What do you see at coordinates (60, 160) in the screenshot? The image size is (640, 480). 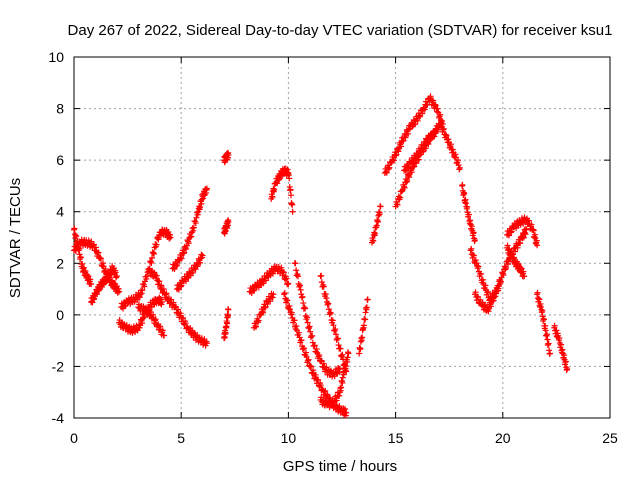 I see `y-tick-label: 6` at bounding box center [60, 160].